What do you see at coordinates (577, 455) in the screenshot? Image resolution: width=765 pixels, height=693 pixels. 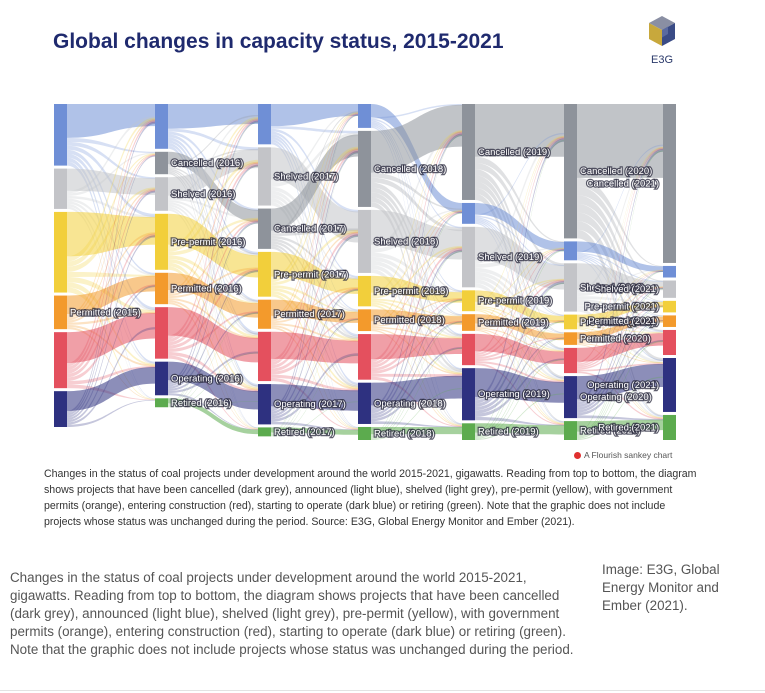 I see `flourish-dot-icon` at bounding box center [577, 455].